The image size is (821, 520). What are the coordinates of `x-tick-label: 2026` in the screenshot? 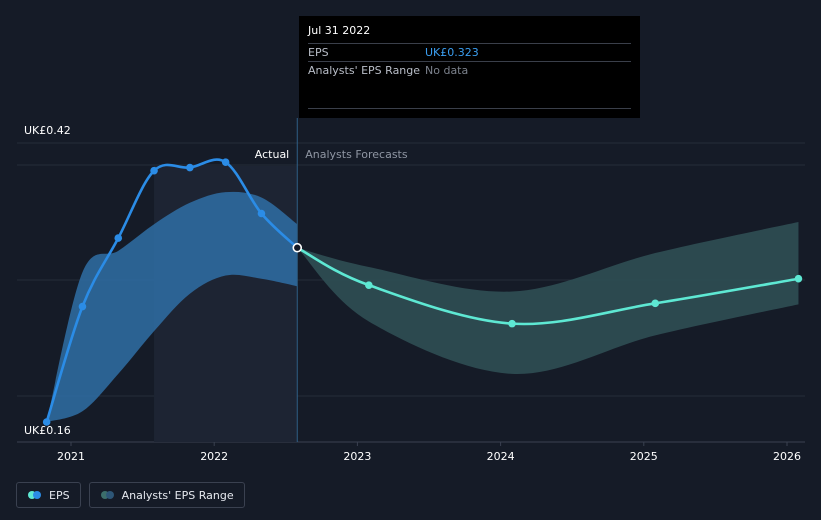 It's located at (787, 456).